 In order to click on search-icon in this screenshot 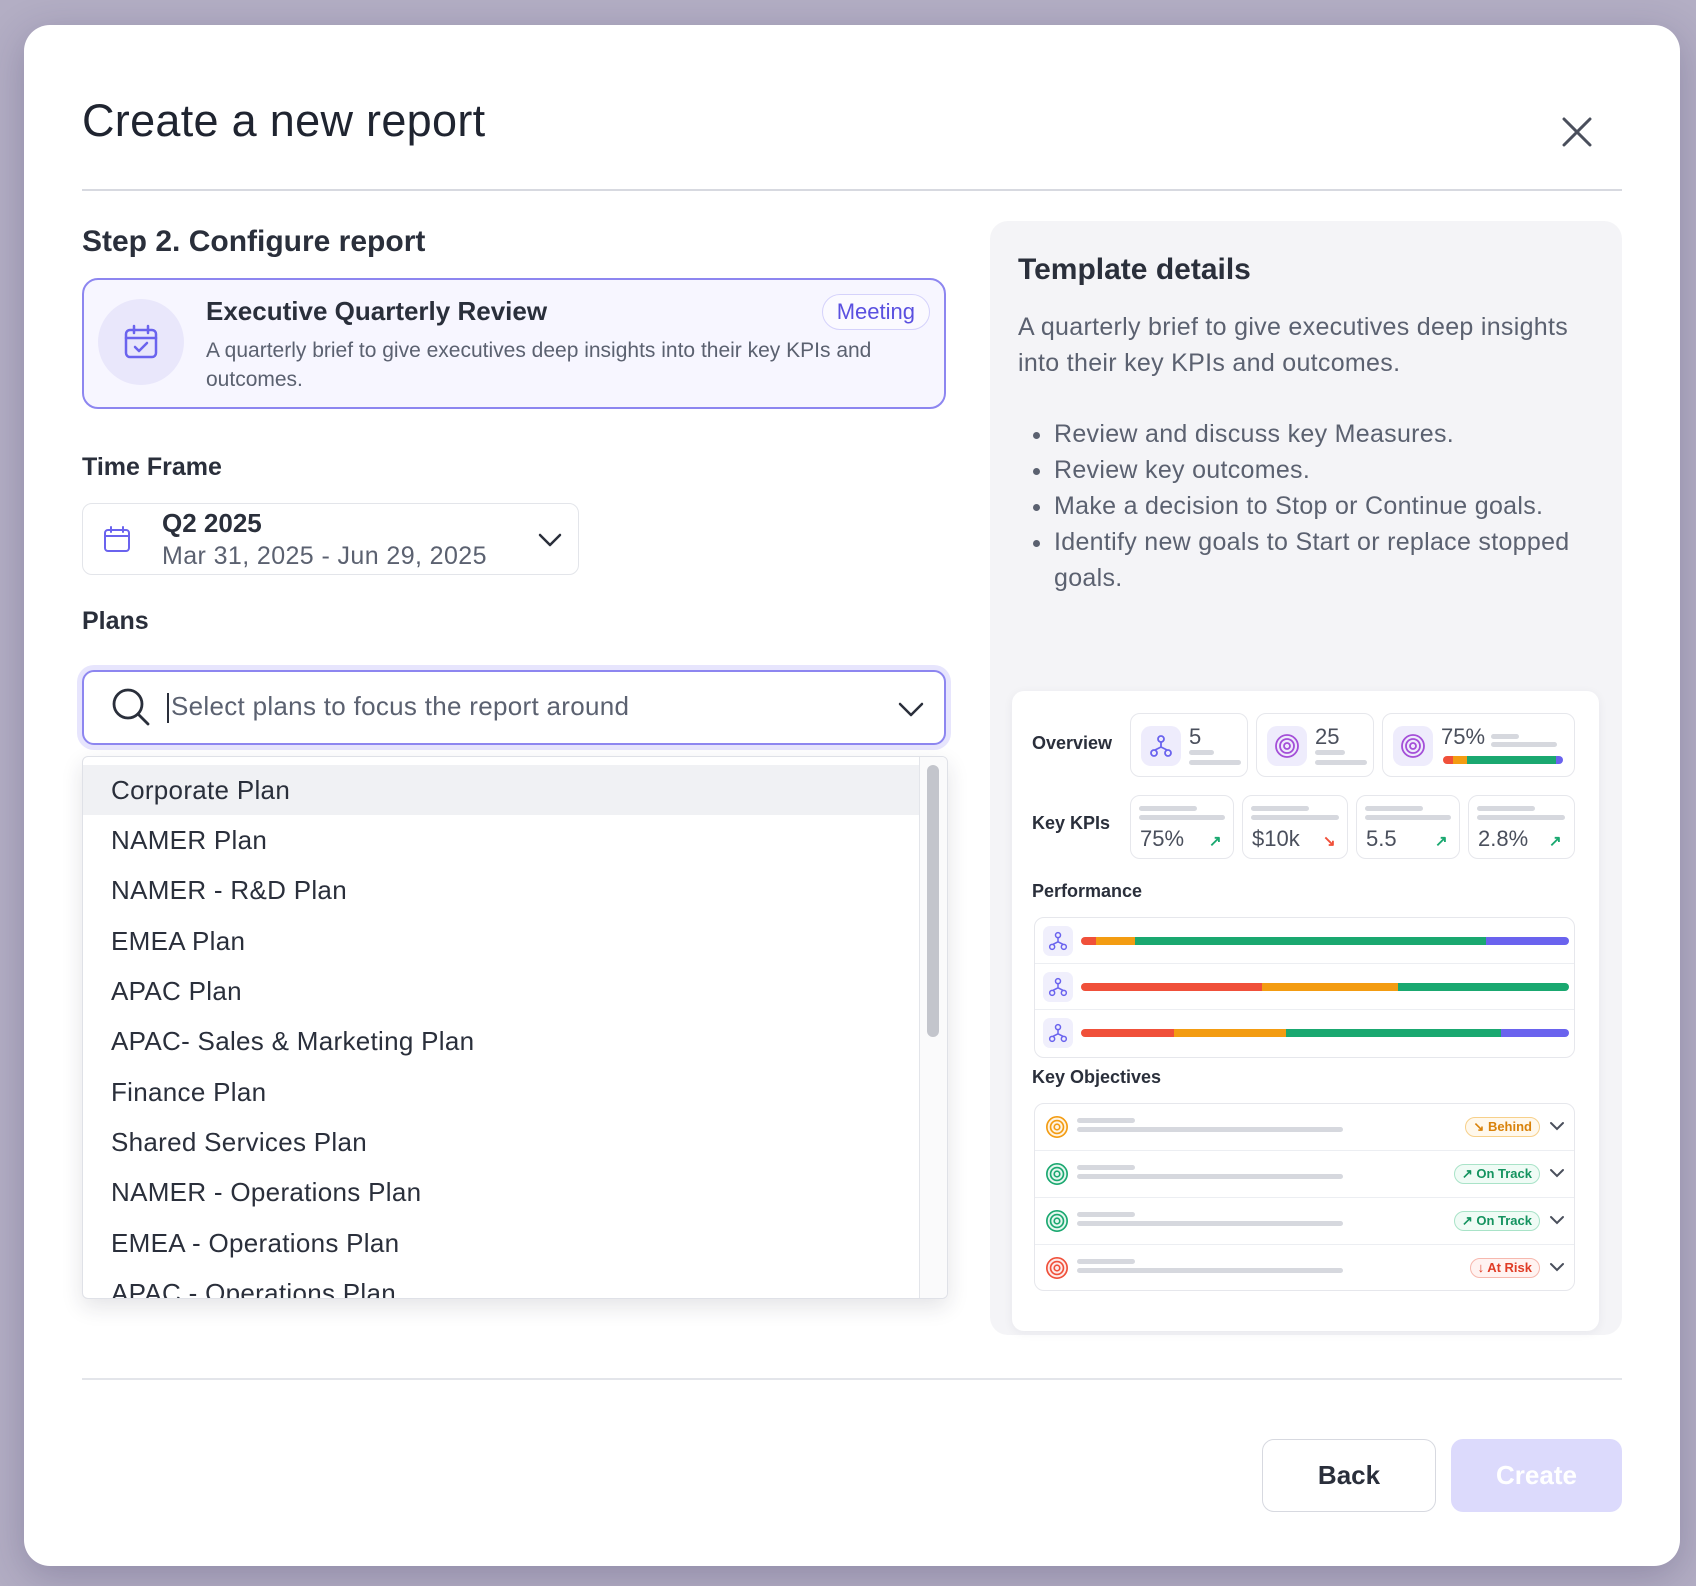, I will do `click(131, 709)`.